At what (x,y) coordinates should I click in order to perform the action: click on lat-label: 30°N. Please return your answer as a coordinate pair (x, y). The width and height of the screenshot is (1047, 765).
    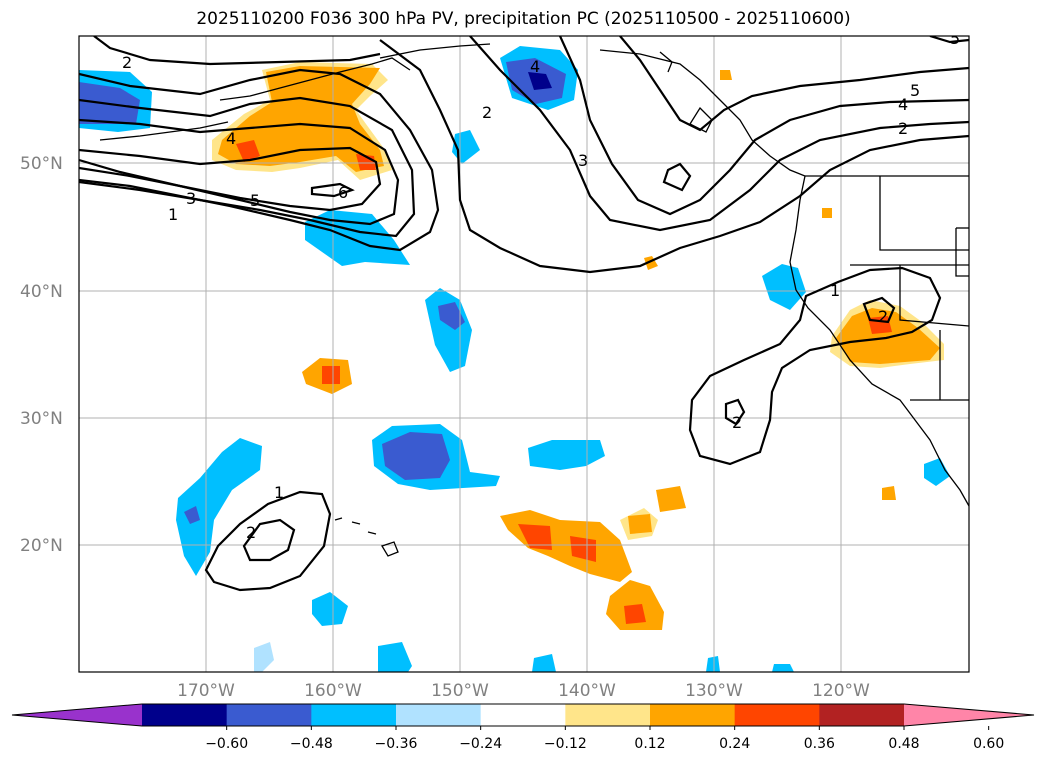
    Looking at the image, I should click on (41, 419).